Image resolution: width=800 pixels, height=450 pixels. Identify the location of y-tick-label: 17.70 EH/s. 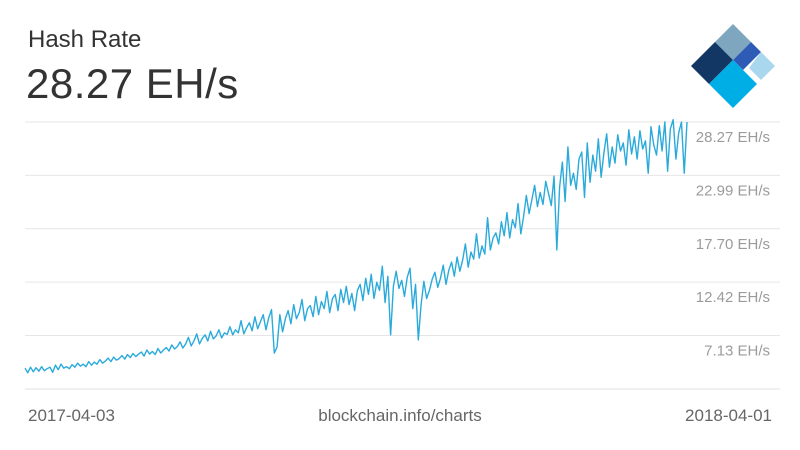
(733, 244).